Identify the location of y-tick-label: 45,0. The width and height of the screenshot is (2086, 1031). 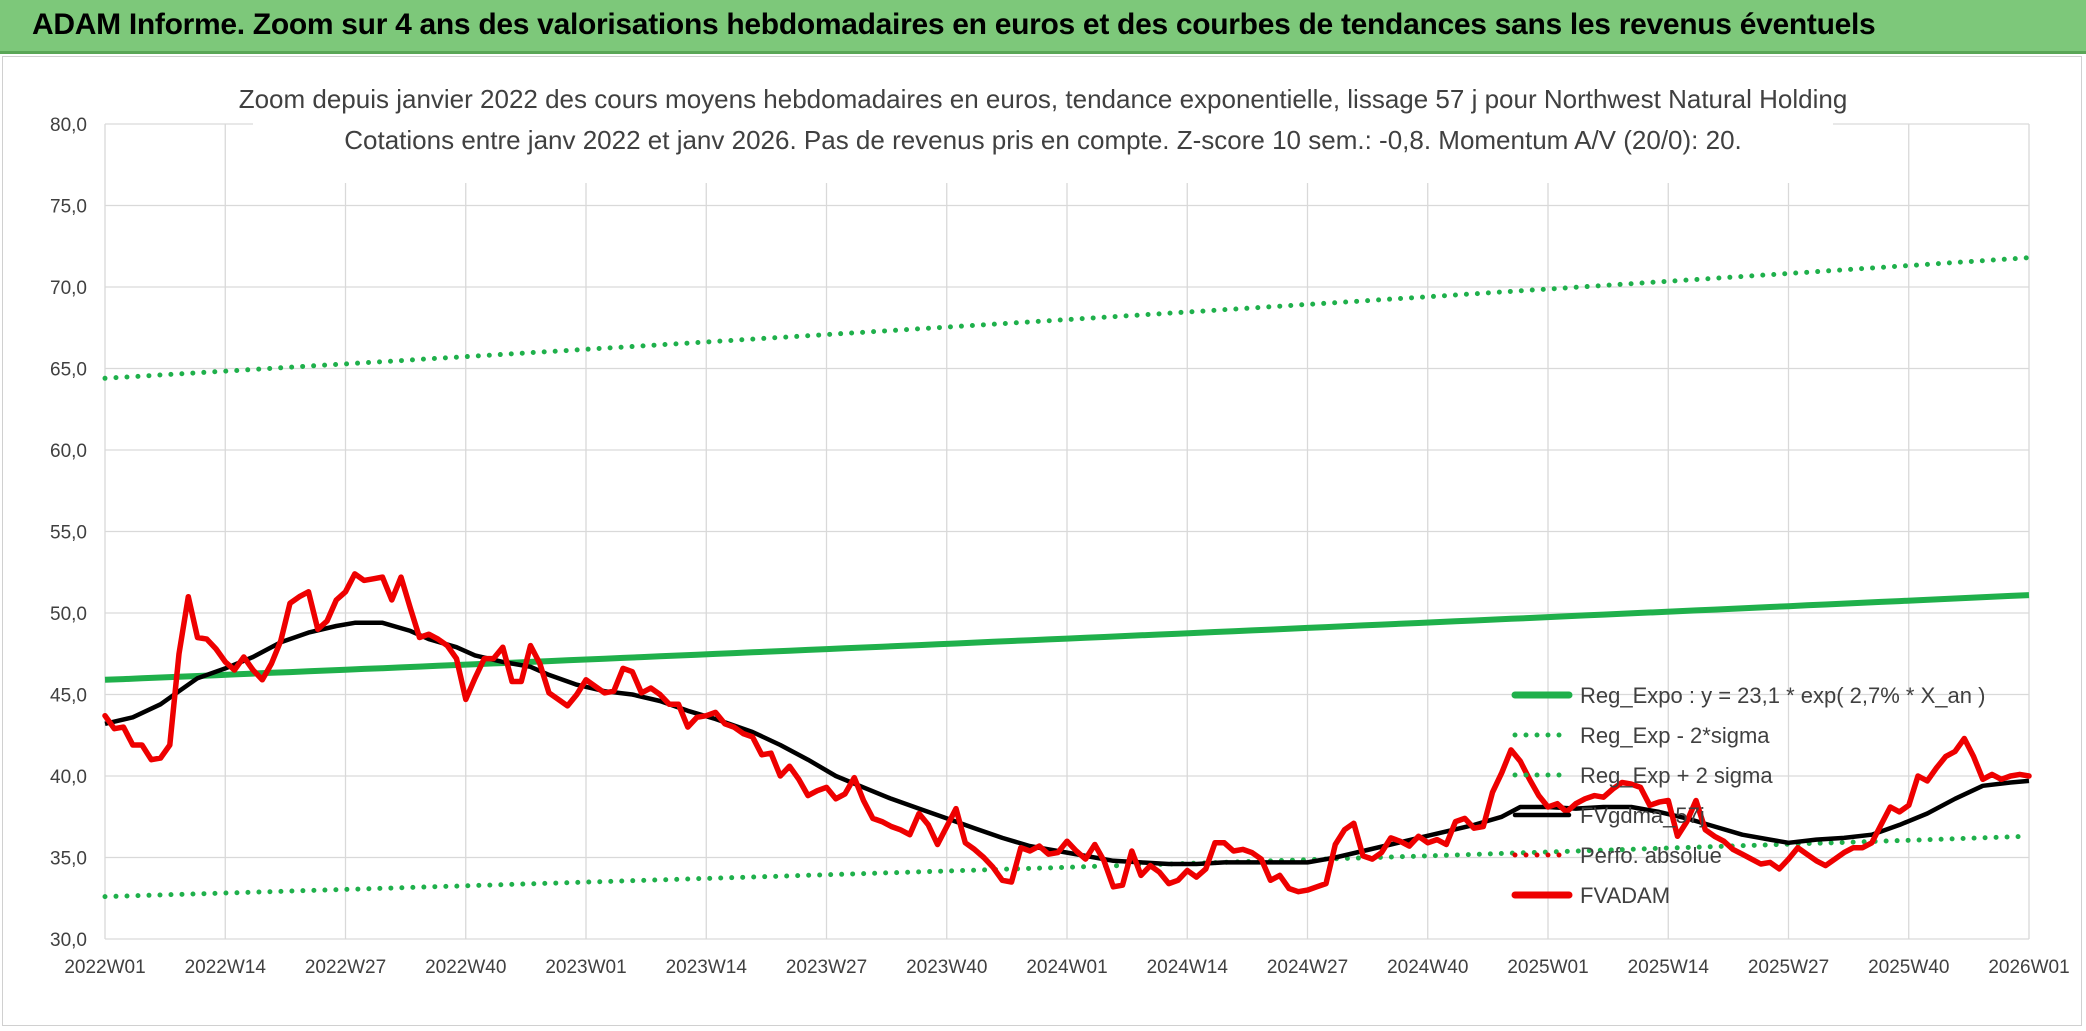
(68, 696).